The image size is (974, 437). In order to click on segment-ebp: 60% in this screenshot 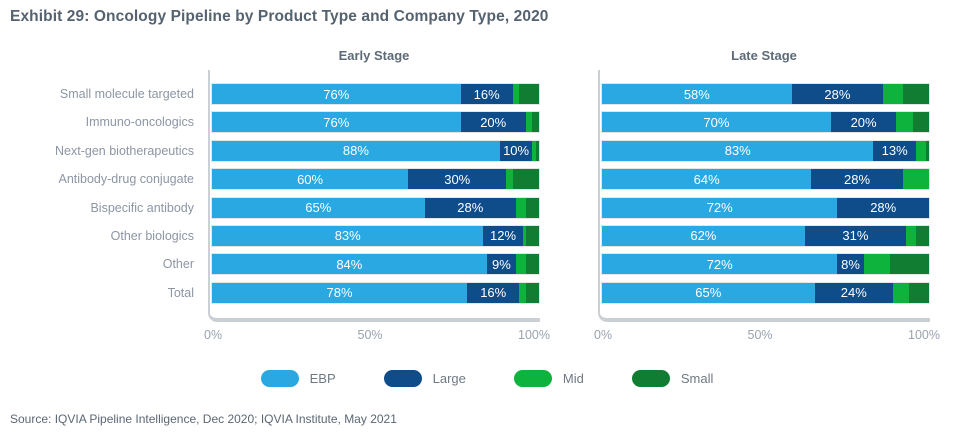, I will do `click(310, 179)`.